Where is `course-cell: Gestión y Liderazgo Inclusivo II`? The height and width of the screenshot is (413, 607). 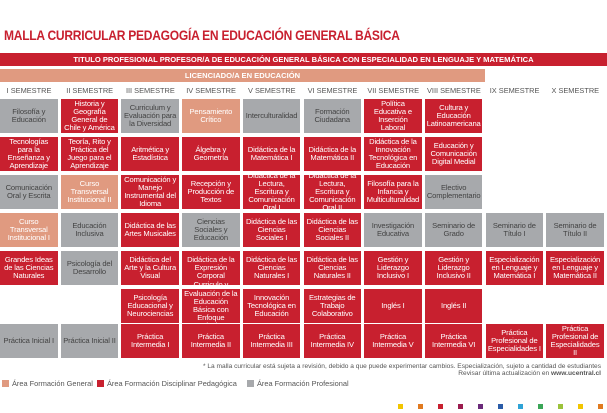 course-cell: Gestión y Liderazgo Inclusivo II is located at coordinates (453, 268).